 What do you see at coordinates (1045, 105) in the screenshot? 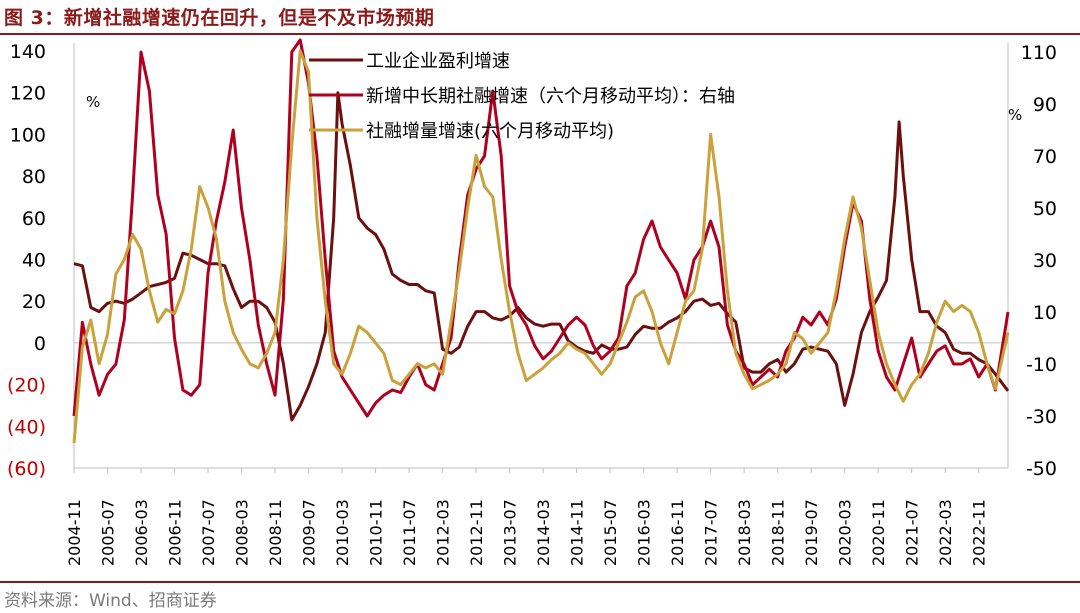
I see `right-tick-label: 90` at bounding box center [1045, 105].